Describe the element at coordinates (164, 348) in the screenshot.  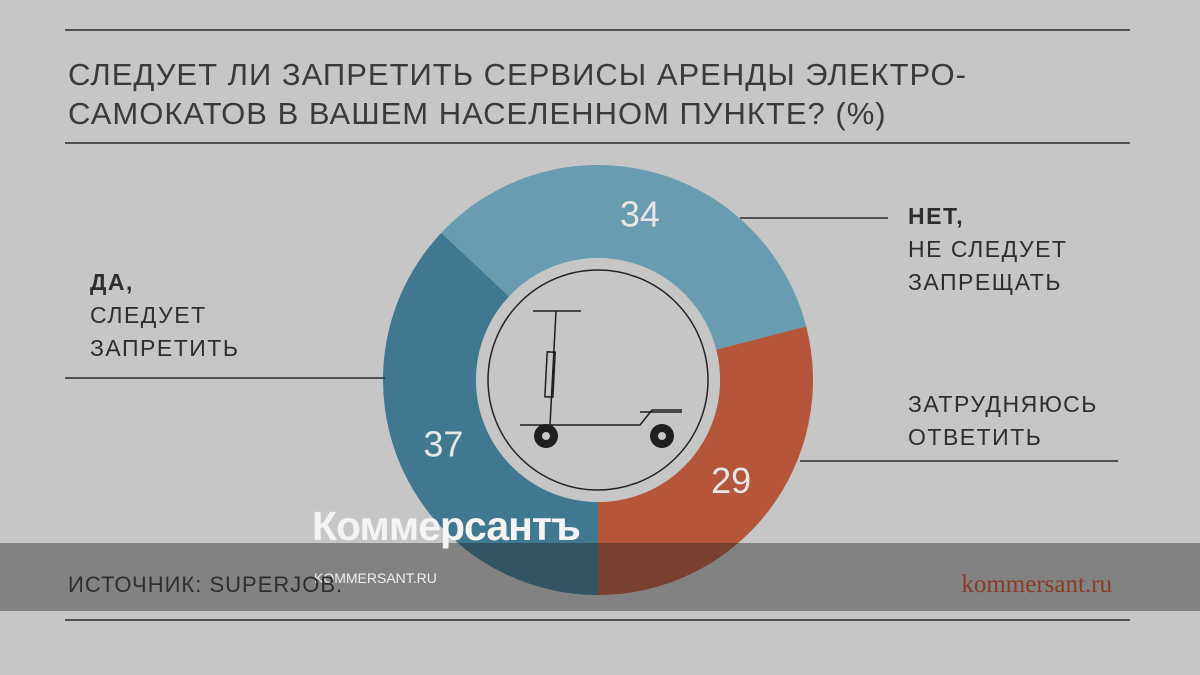
I see `category-label: ЗАПРЕТИТЬ` at that location.